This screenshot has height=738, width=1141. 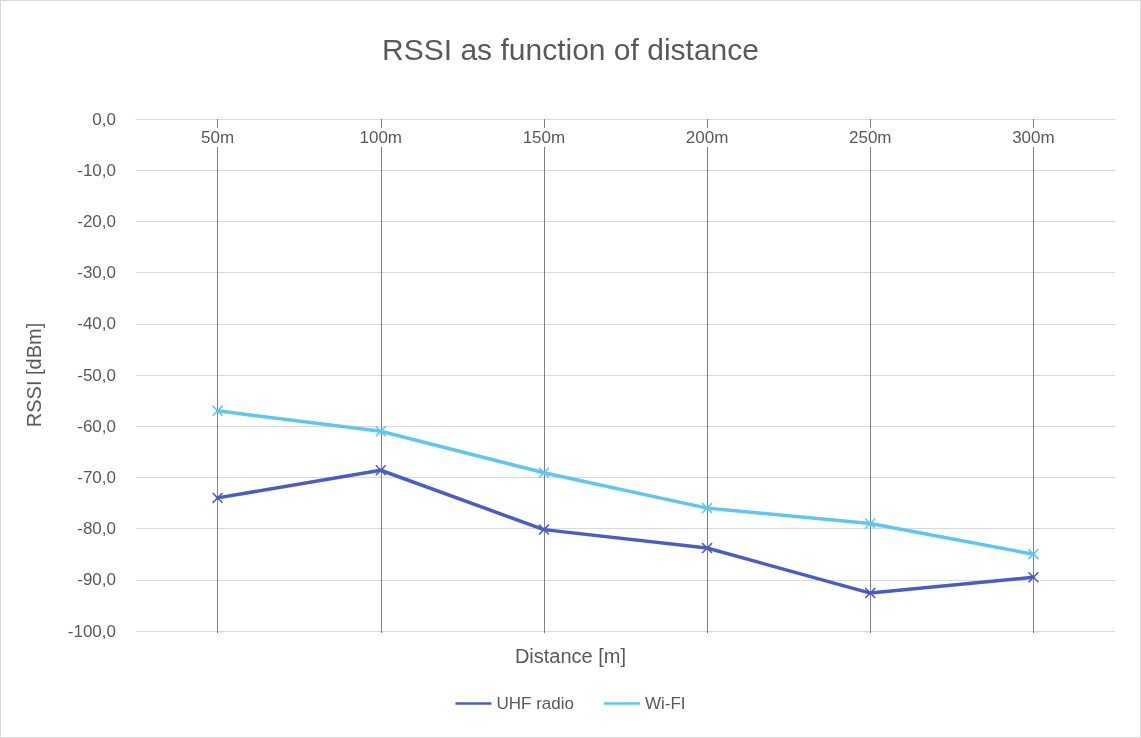 I want to click on y-tick-label: -10,0, so click(x=96, y=170).